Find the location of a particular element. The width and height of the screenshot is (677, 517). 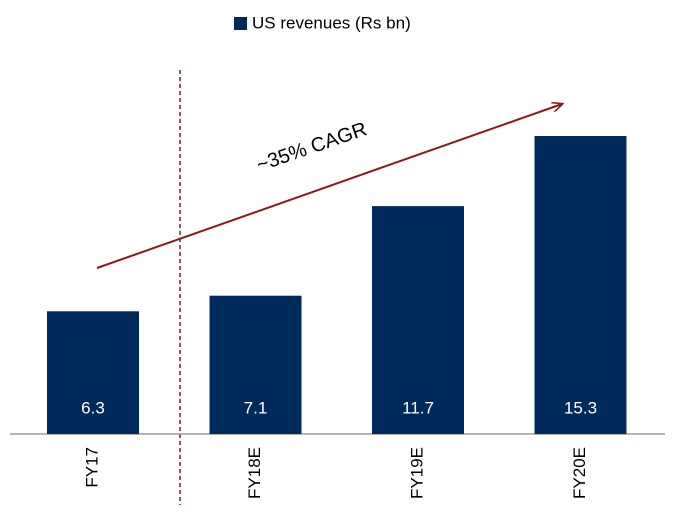

legend-label: US revenues (Rs bn) is located at coordinates (331, 22).